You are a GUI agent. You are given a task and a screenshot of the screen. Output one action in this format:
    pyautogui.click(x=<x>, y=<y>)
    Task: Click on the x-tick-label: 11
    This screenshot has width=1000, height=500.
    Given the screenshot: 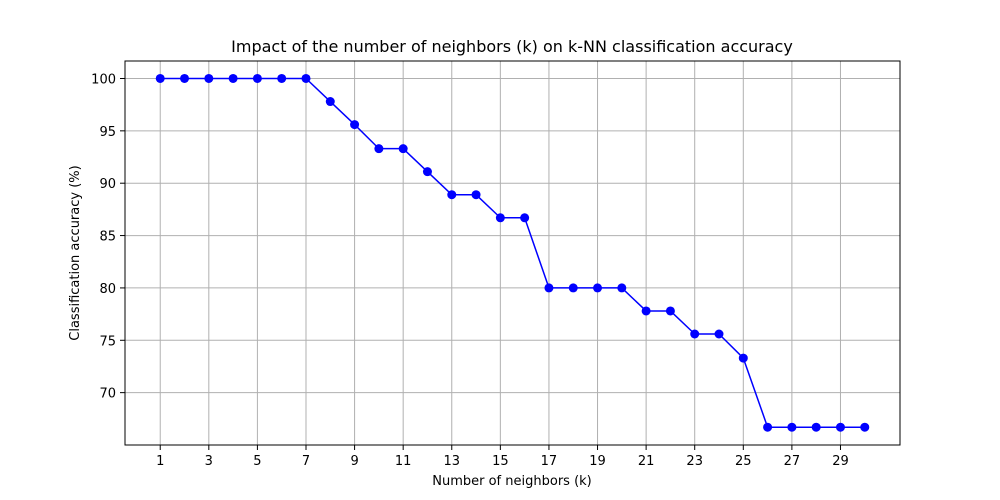 What is the action you would take?
    pyautogui.click(x=403, y=461)
    